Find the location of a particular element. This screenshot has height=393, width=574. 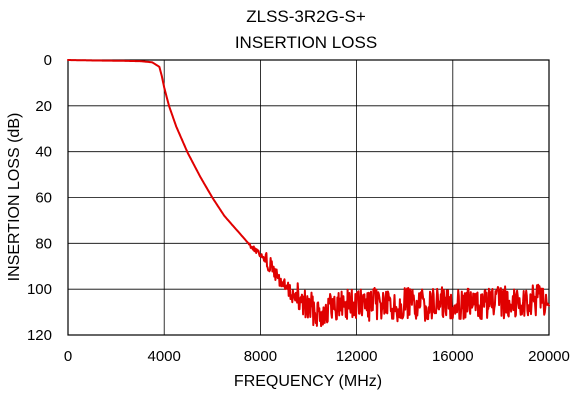

y-tick-label-0: 0 is located at coordinates (48, 60).